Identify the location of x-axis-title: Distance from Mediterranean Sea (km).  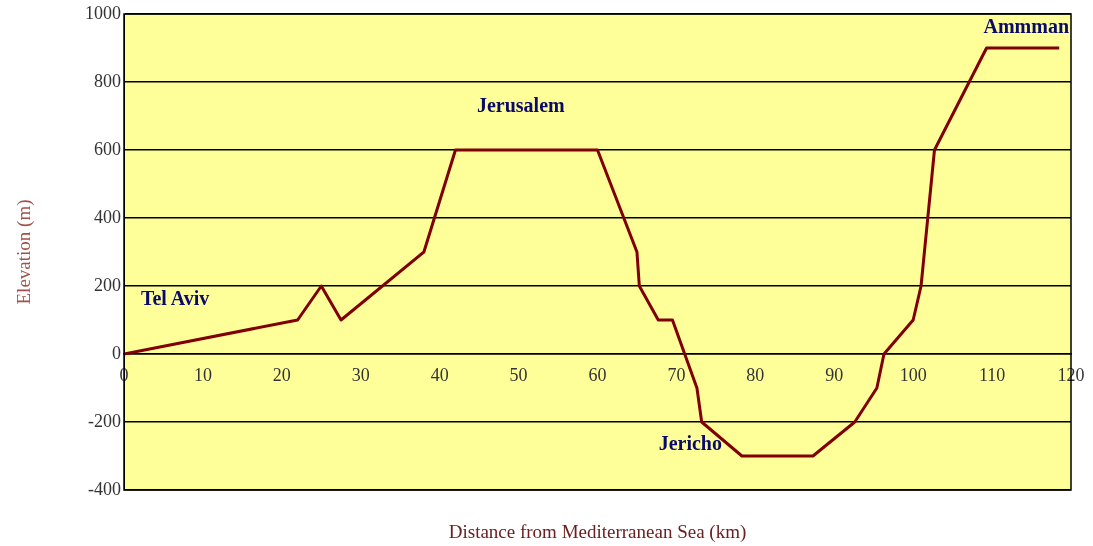
(597, 532).